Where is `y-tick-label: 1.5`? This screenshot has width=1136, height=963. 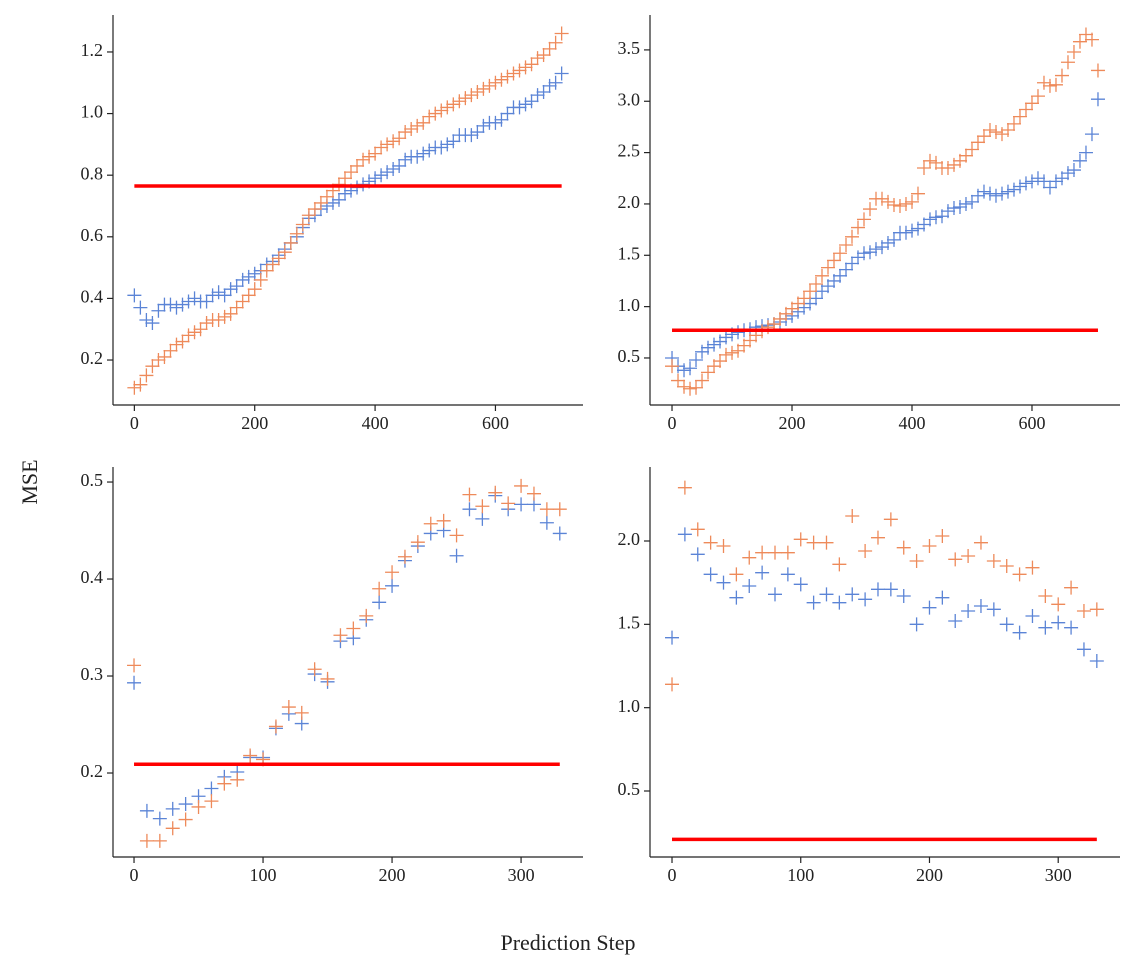 y-tick-label: 1.5 is located at coordinates (629, 622).